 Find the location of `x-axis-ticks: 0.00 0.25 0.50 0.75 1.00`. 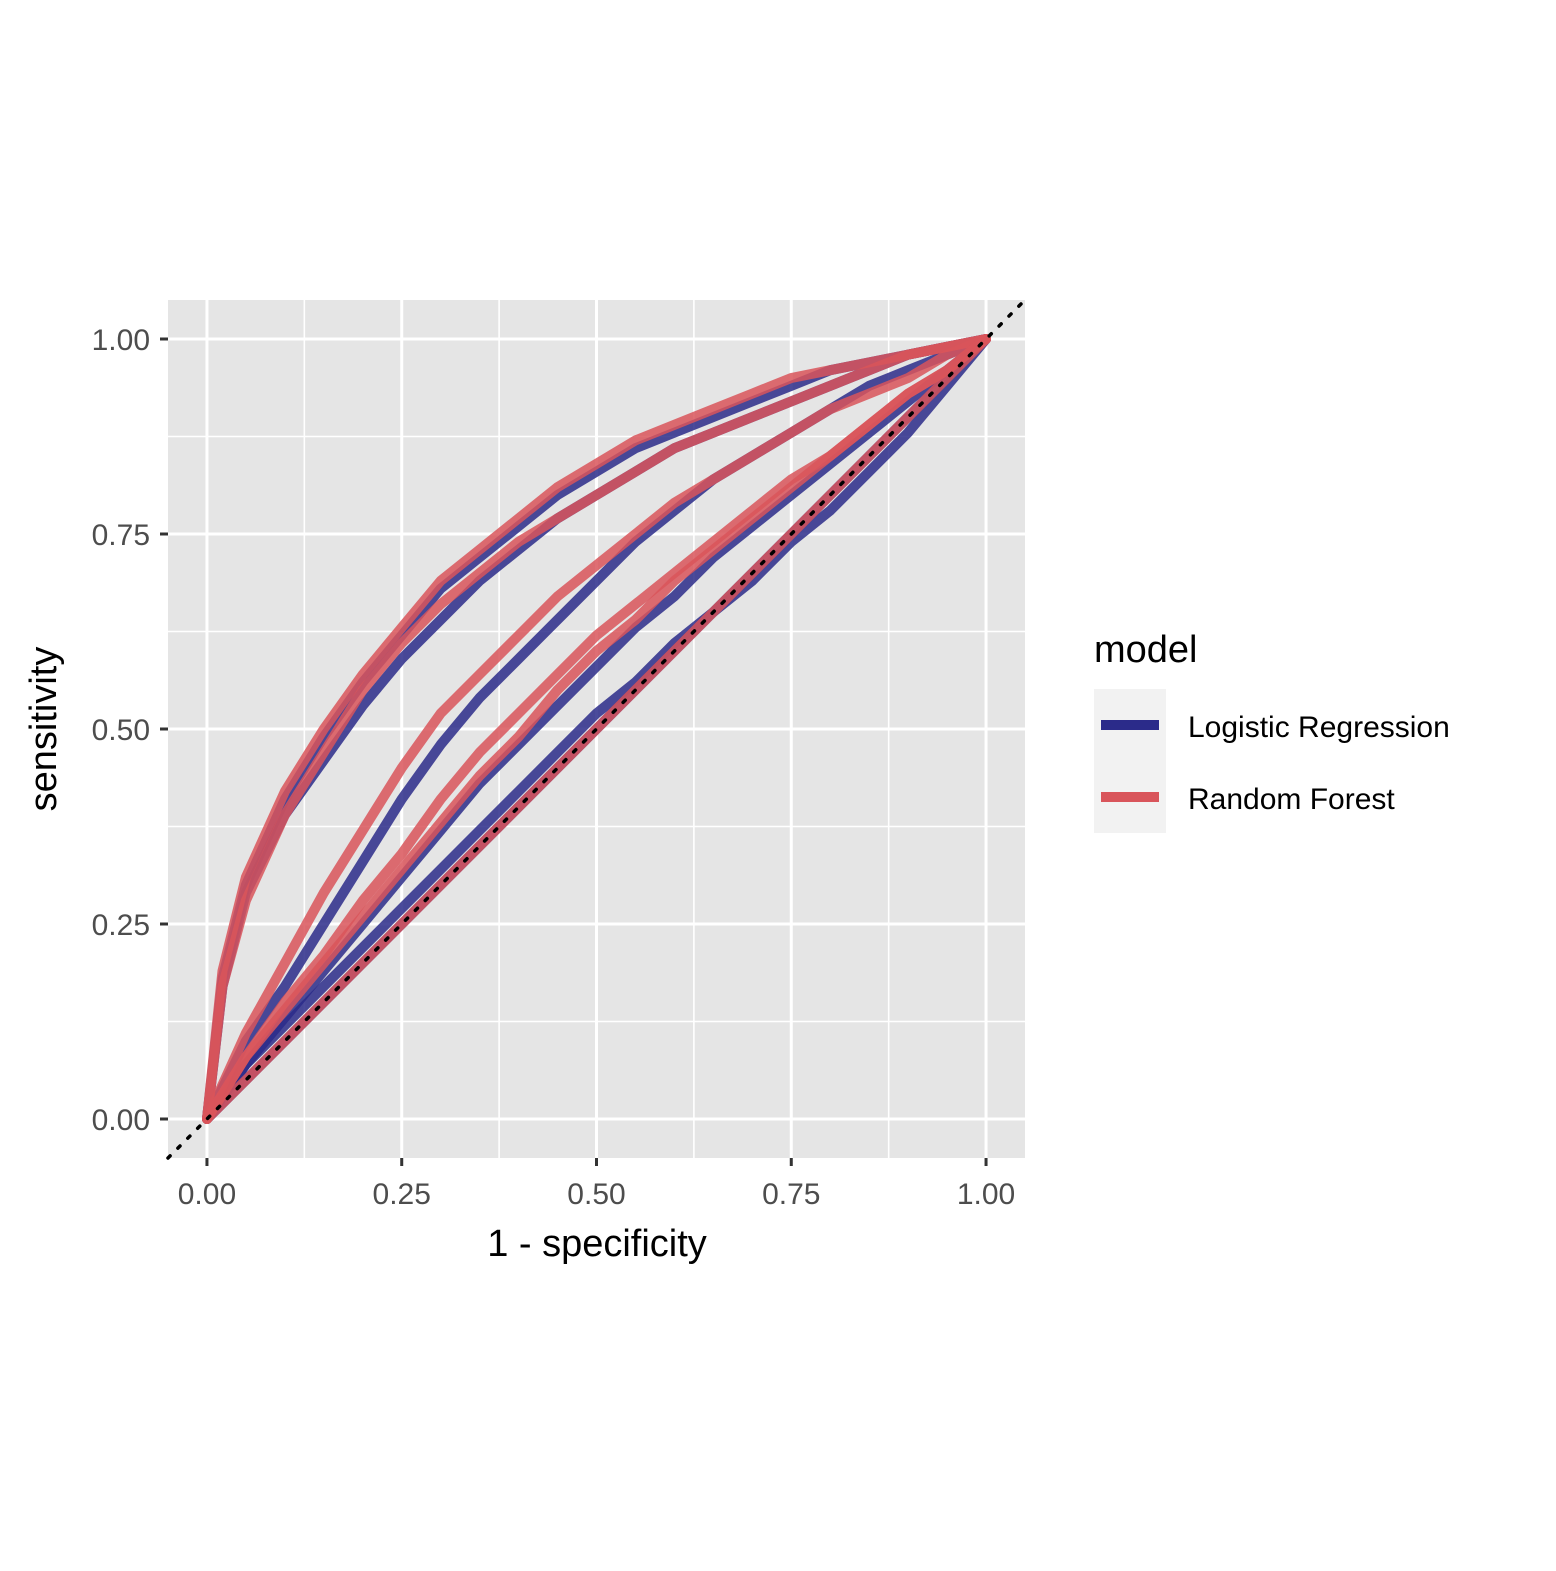

x-axis-ticks: 0.00 0.25 0.50 0.75 1.00 is located at coordinates (596, 1184).